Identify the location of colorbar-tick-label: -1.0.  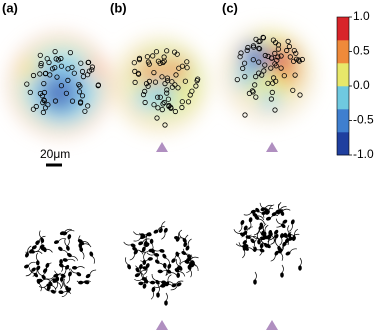
(363, 154).